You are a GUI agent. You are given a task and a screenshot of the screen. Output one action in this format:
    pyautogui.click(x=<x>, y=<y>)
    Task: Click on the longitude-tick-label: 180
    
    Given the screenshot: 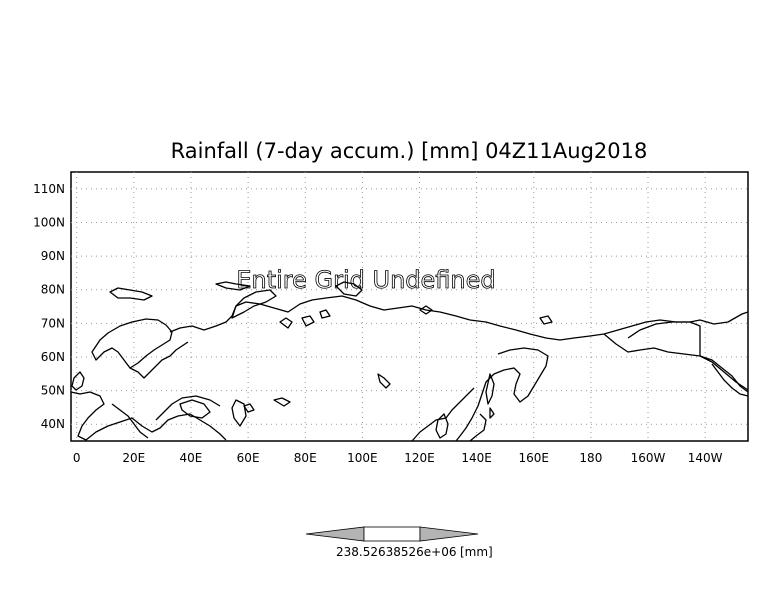 What is the action you would take?
    pyautogui.click(x=590, y=458)
    